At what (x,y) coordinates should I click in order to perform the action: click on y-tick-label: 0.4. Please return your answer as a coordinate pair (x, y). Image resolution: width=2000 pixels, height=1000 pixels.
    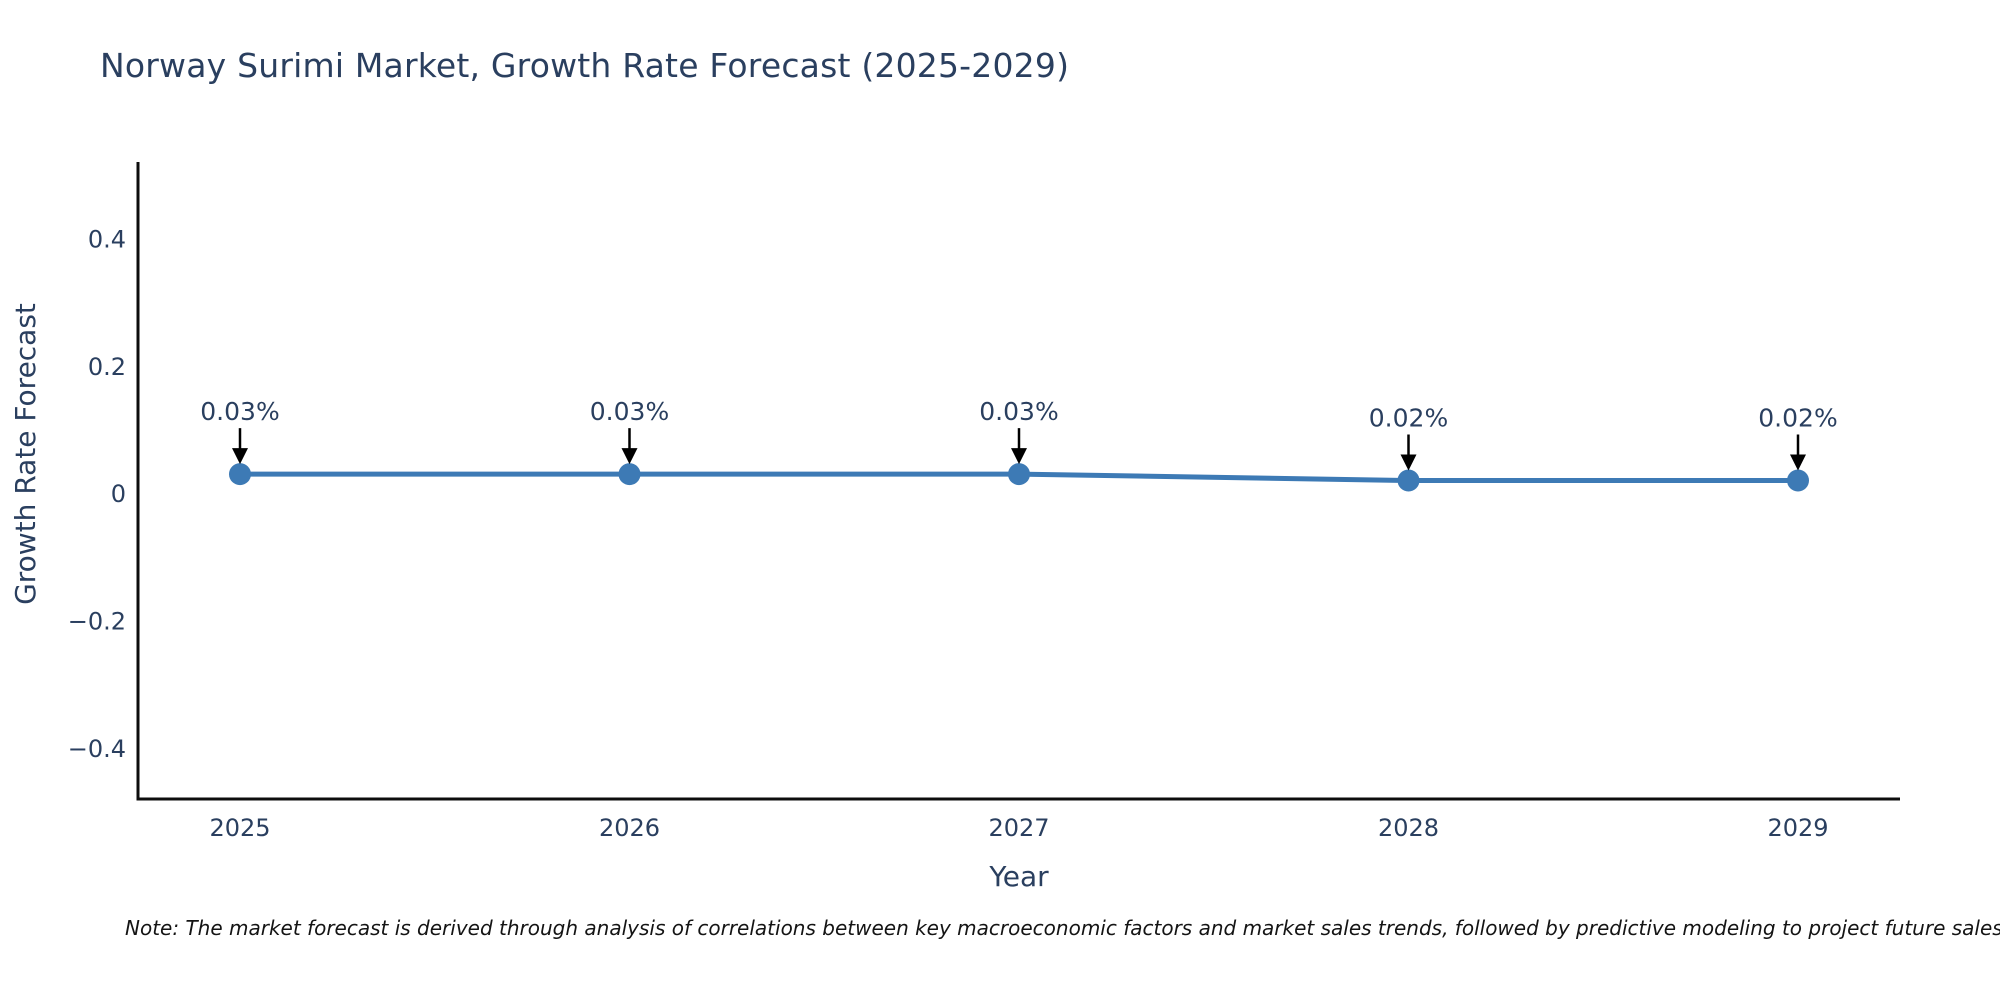
    Looking at the image, I should click on (107, 239).